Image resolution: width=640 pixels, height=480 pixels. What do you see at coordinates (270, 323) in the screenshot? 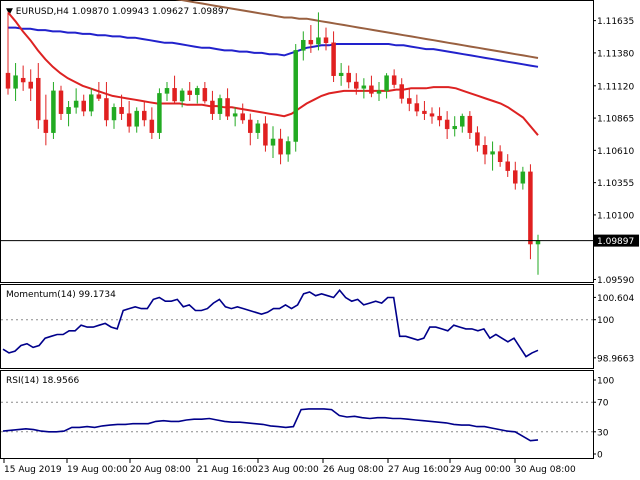
I see `momentum-line` at bounding box center [270, 323].